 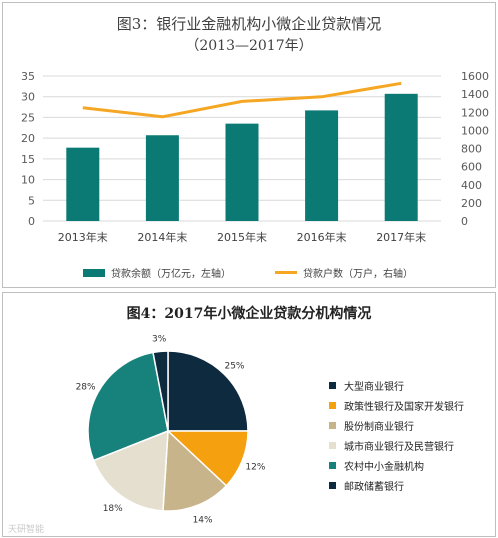 I want to click on legend-item-households: 贷款户数（万户，右轴）, so click(x=344, y=272).